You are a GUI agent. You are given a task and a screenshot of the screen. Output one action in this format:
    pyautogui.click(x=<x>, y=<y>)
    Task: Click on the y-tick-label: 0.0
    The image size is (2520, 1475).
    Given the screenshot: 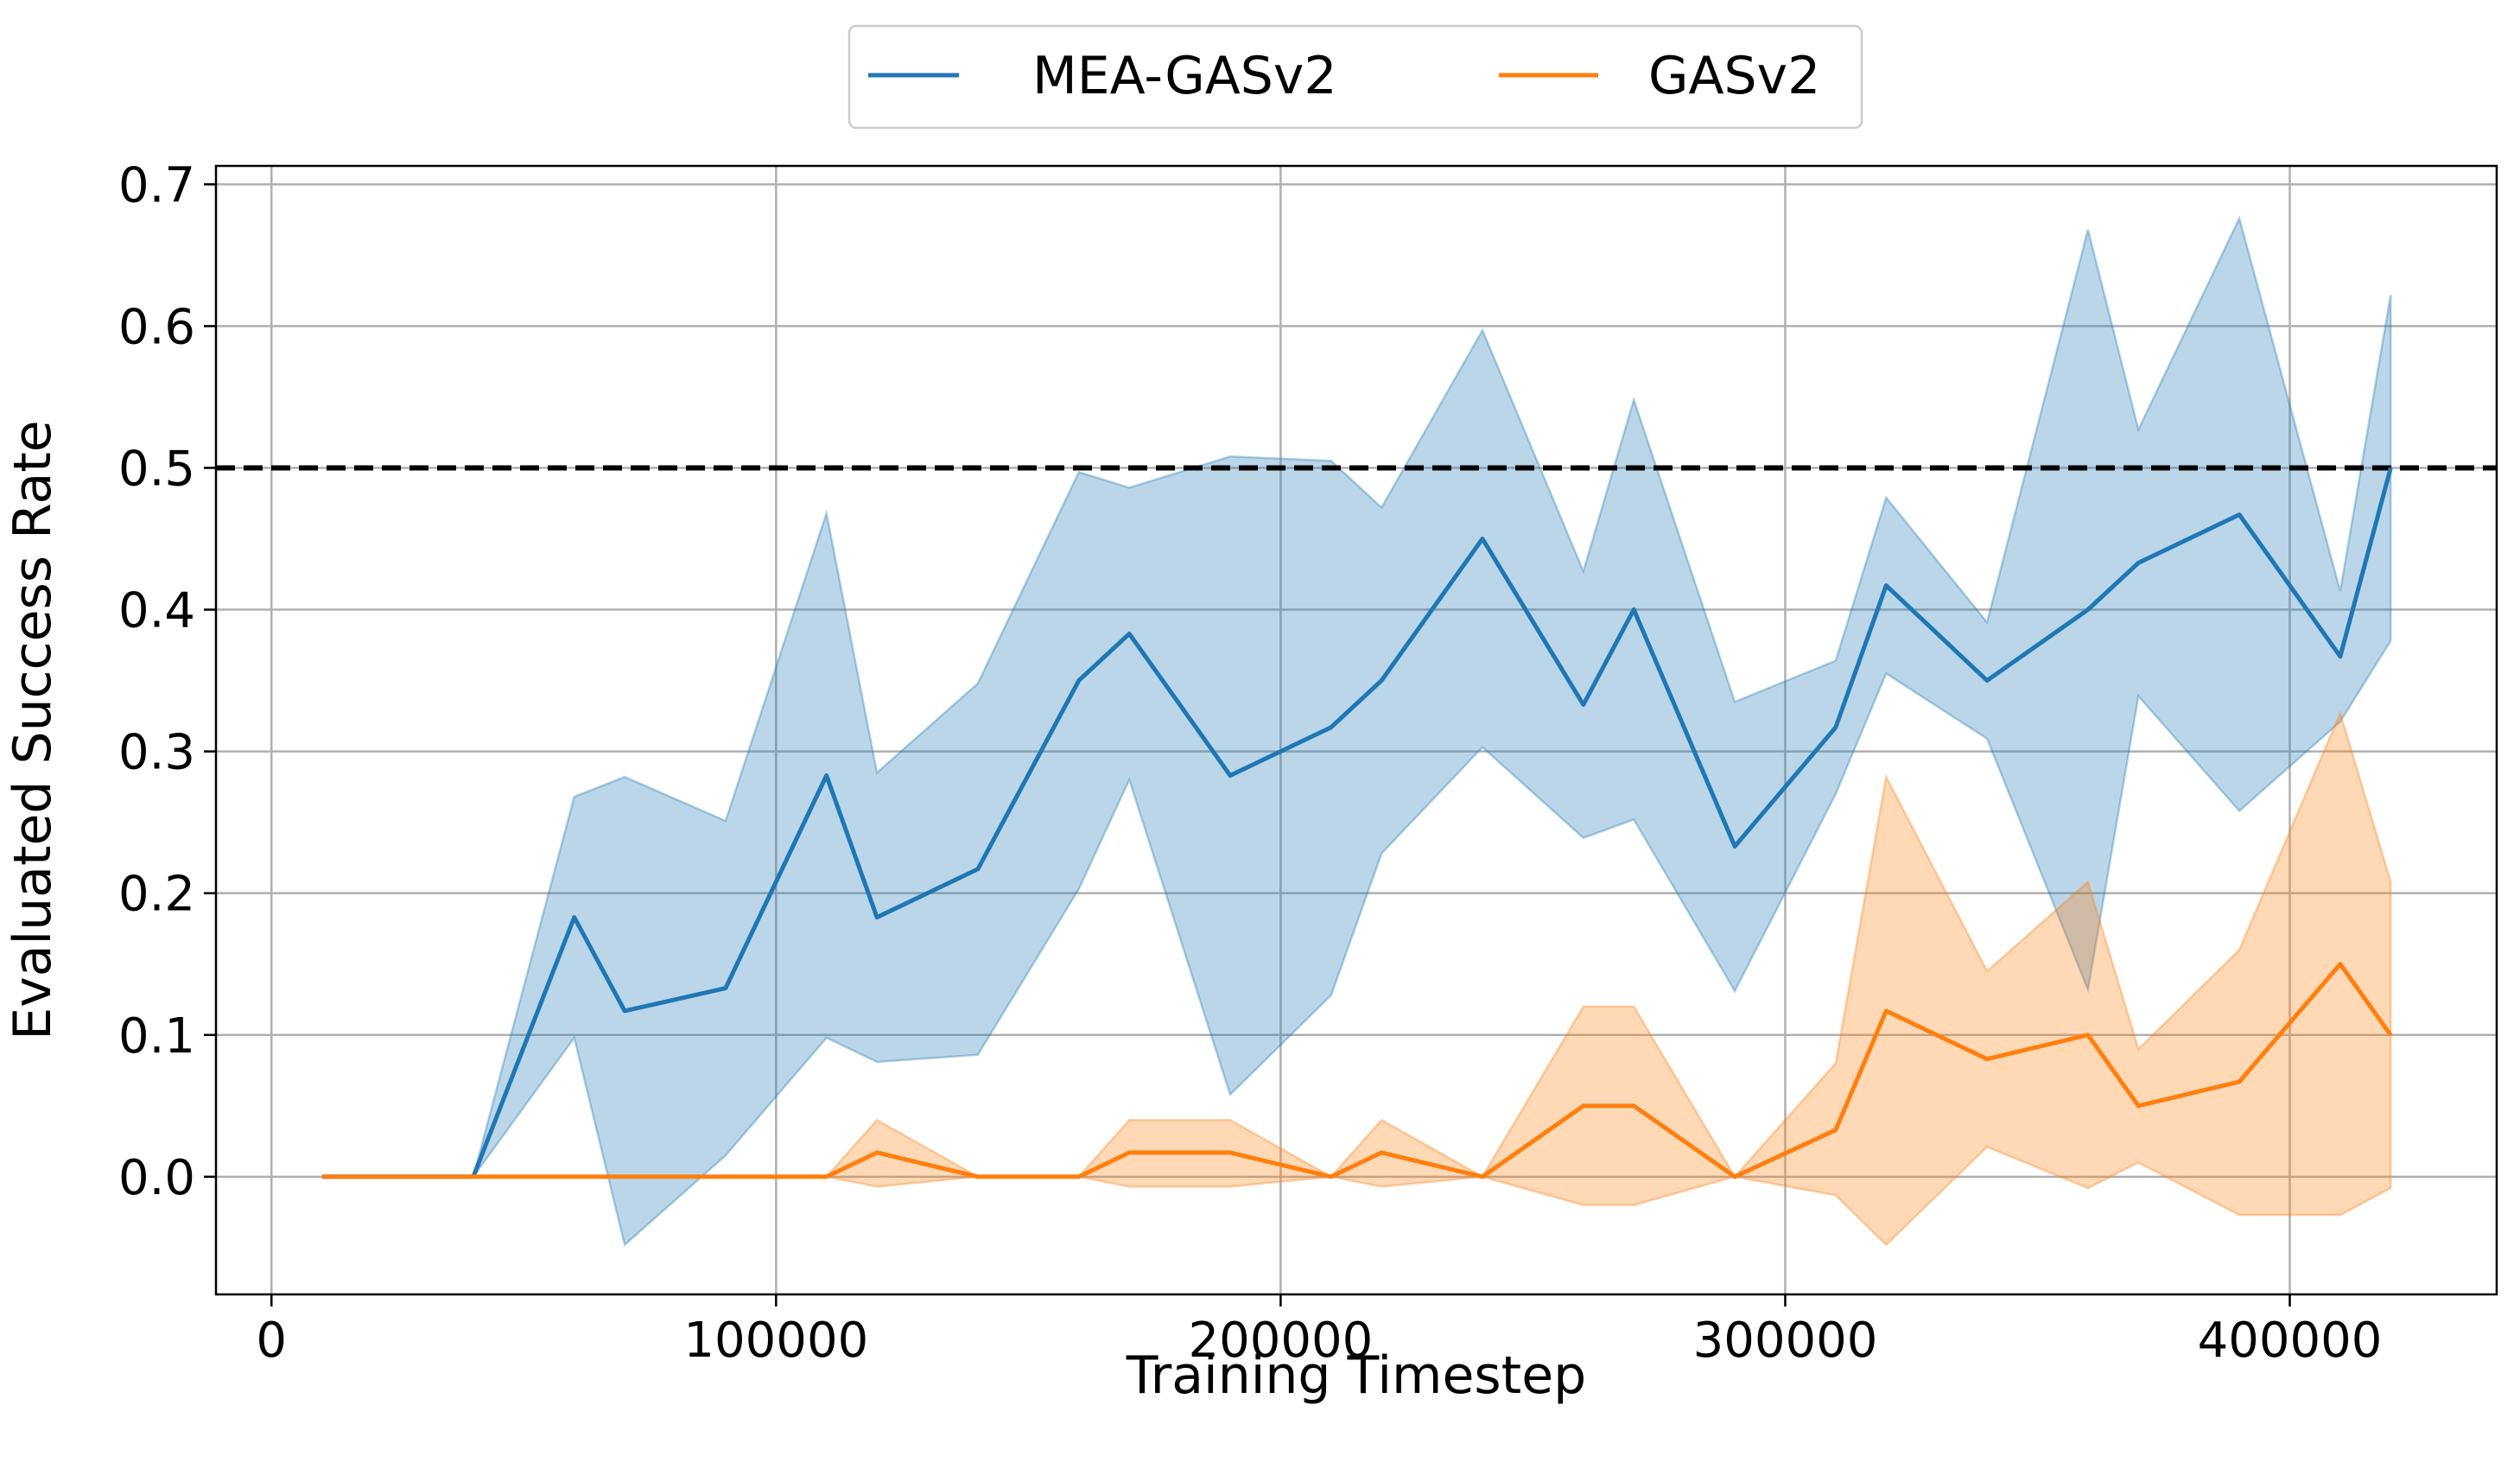 What is the action you would take?
    pyautogui.click(x=156, y=1178)
    